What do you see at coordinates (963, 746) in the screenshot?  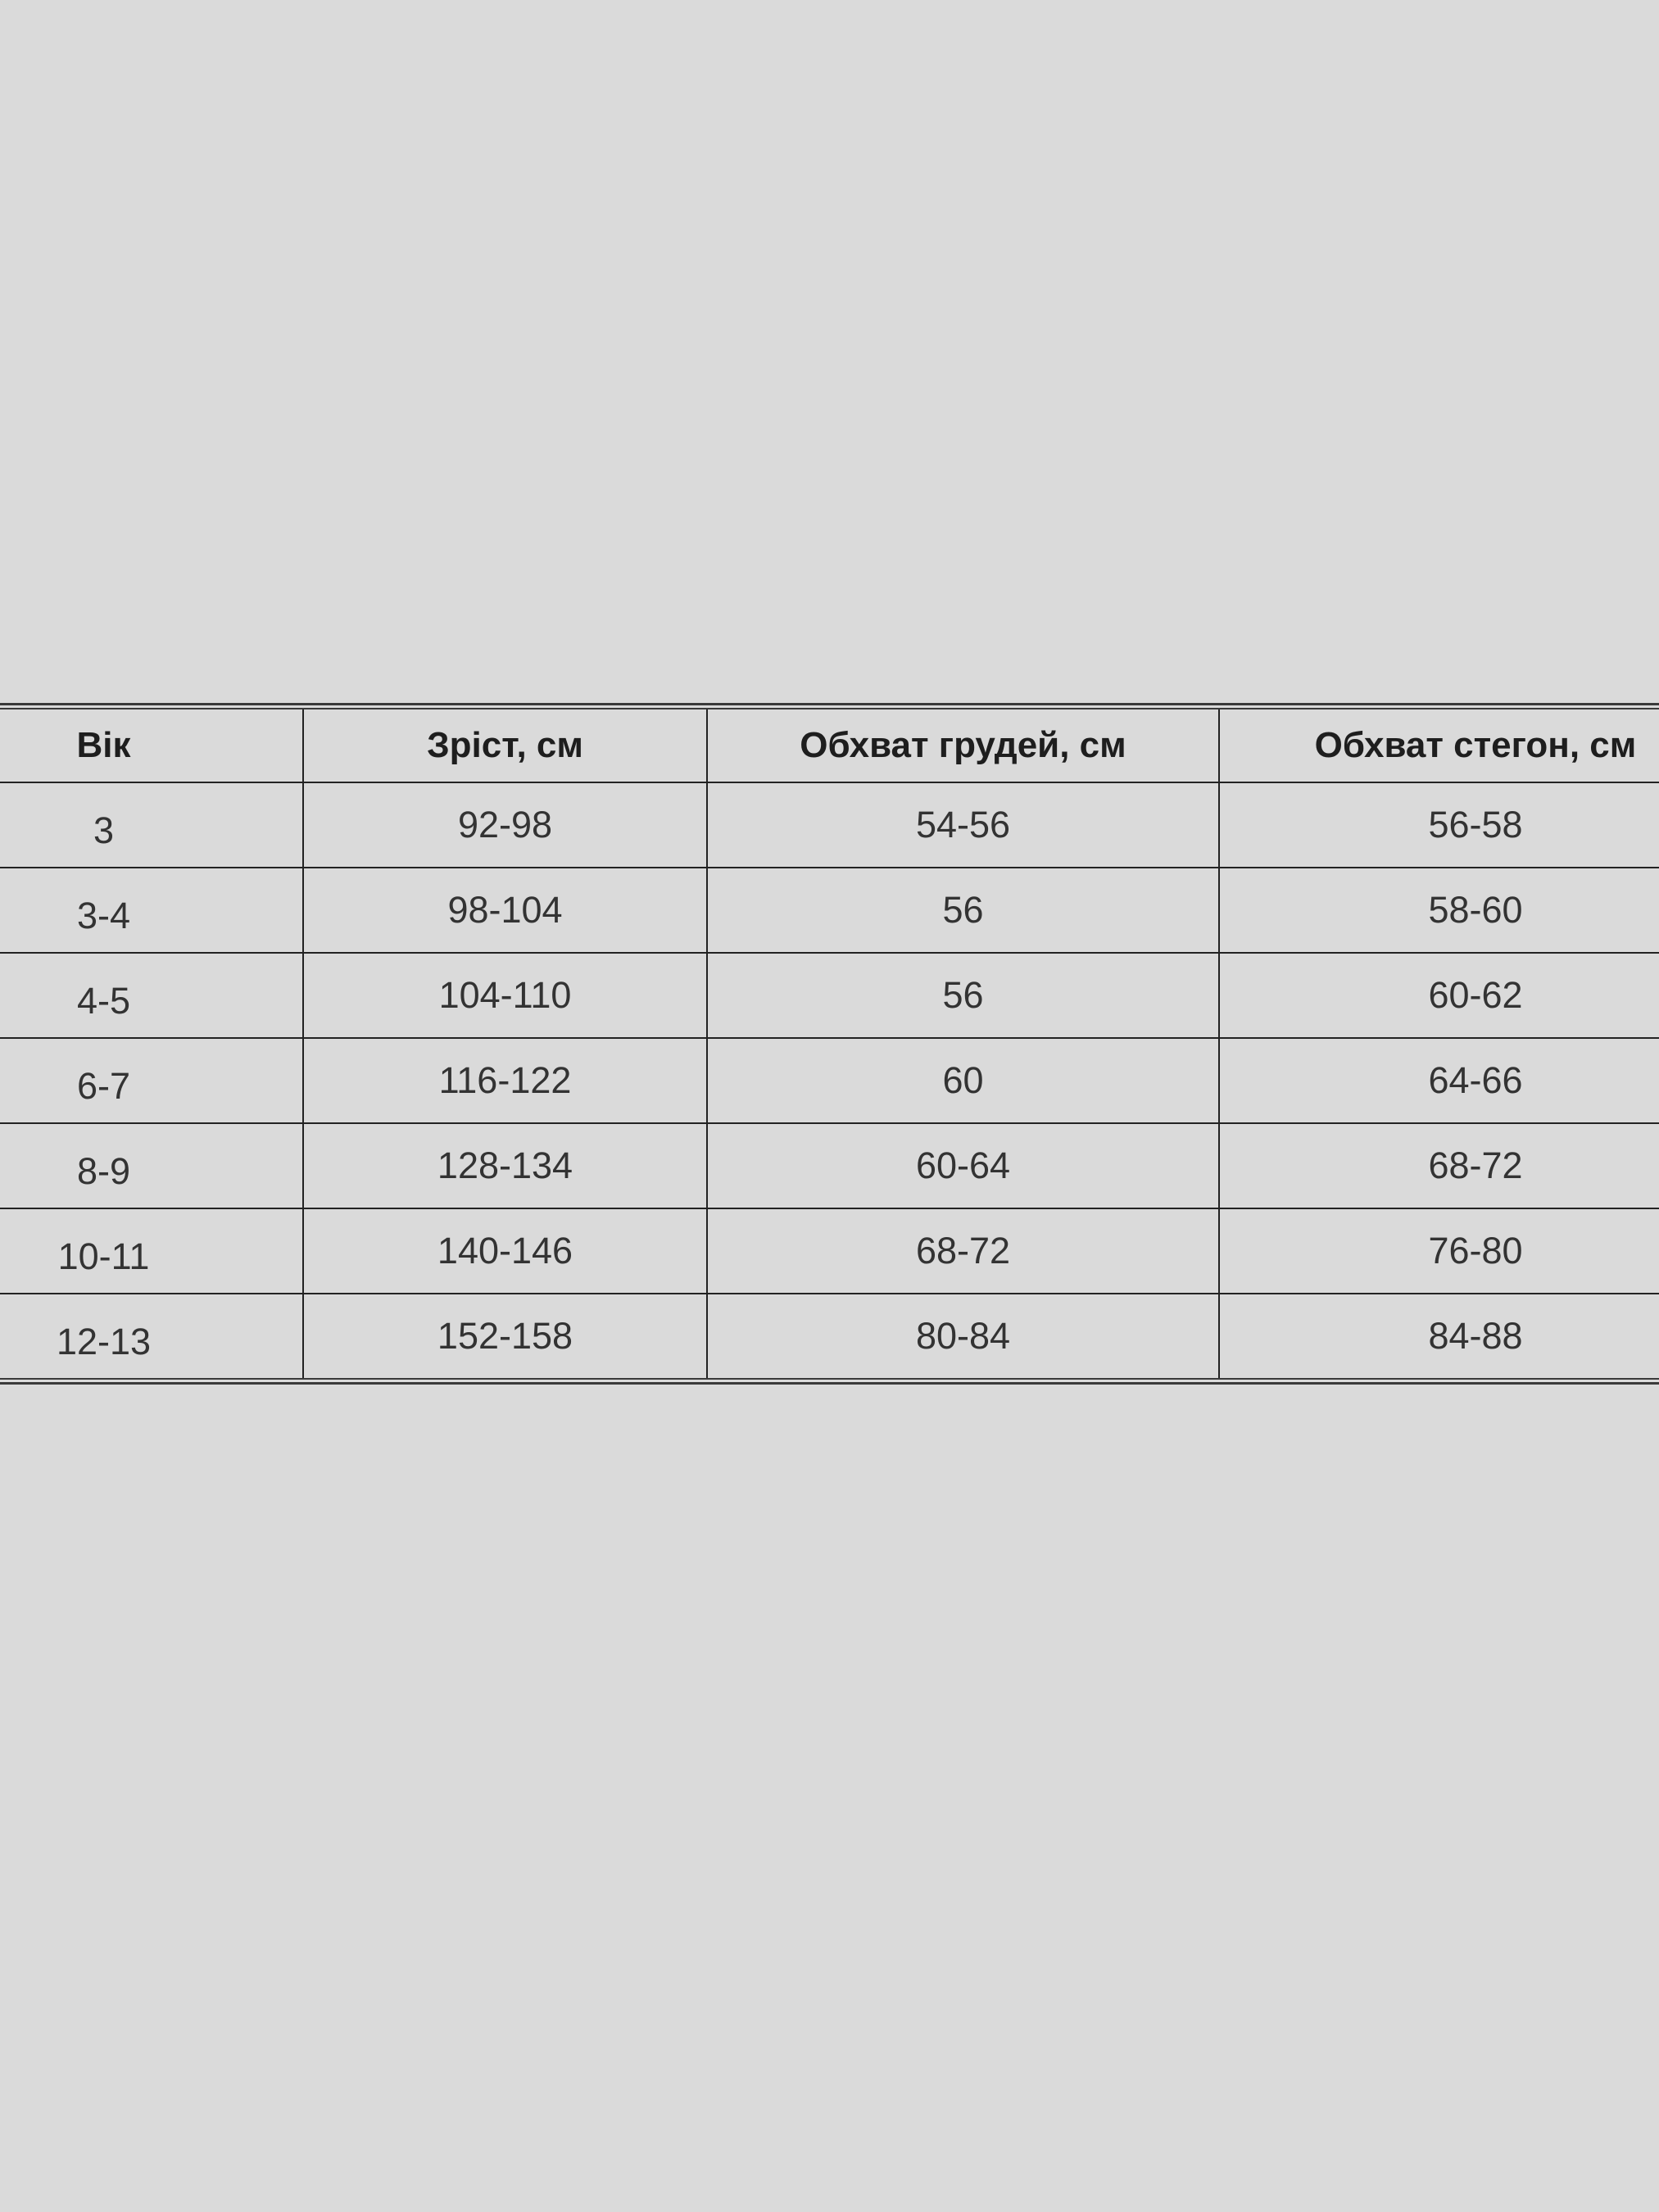 I see `header-chest: Обхват грудей, см` at bounding box center [963, 746].